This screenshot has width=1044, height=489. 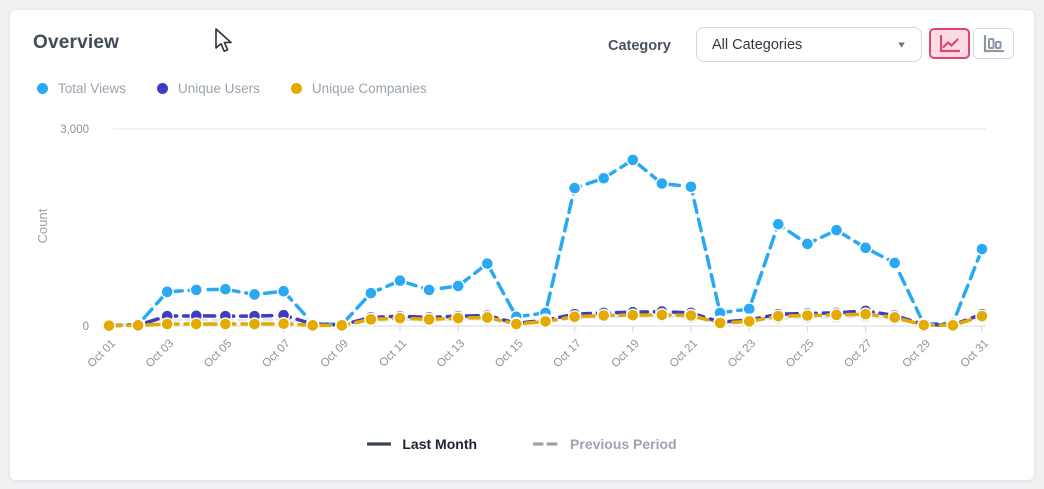 I want to click on chart-legend: Total Views Unique Users Unique Companies, so click(x=232, y=88).